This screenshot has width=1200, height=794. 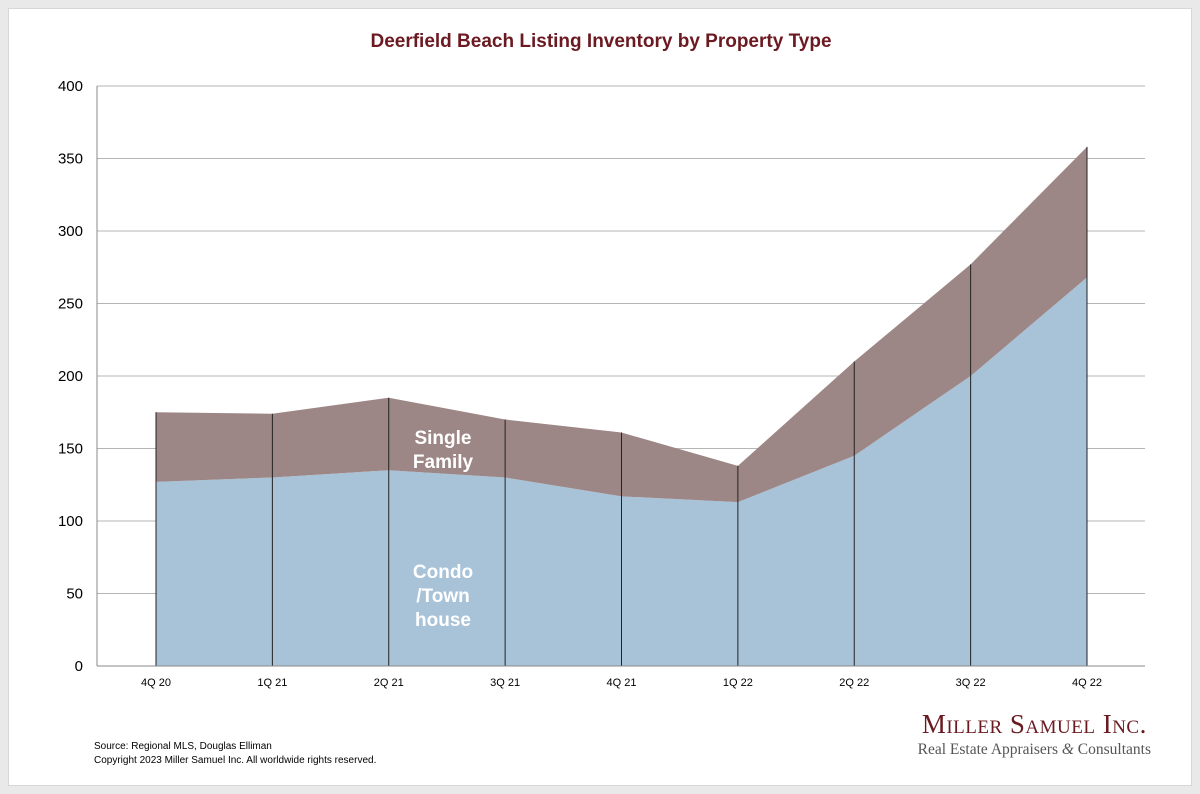 What do you see at coordinates (442, 596) in the screenshot?
I see `condo-series-label: /Town` at bounding box center [442, 596].